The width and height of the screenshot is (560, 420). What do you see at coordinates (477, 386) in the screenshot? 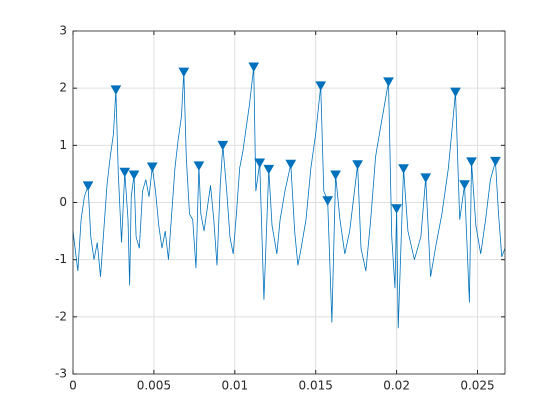
I see `x-tick-label: 0.025` at bounding box center [477, 386].